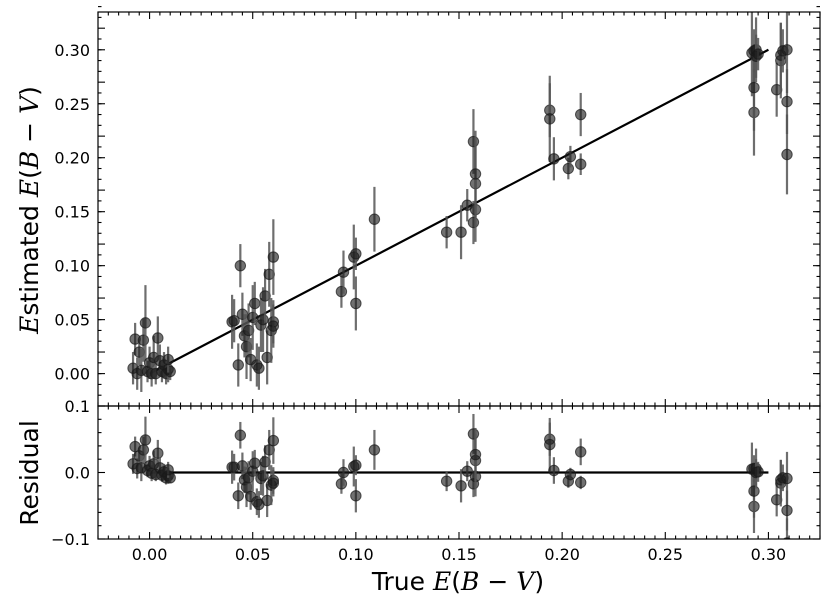  Describe the element at coordinates (72, 158) in the screenshot. I see `main-y-tick-label: 0.20` at that location.